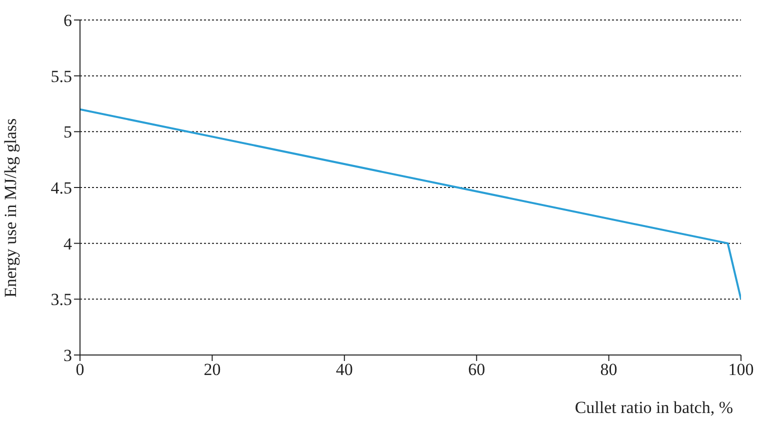 The image size is (759, 431). Describe the element at coordinates (609, 370) in the screenshot. I see `x-tick-label: 80` at that location.